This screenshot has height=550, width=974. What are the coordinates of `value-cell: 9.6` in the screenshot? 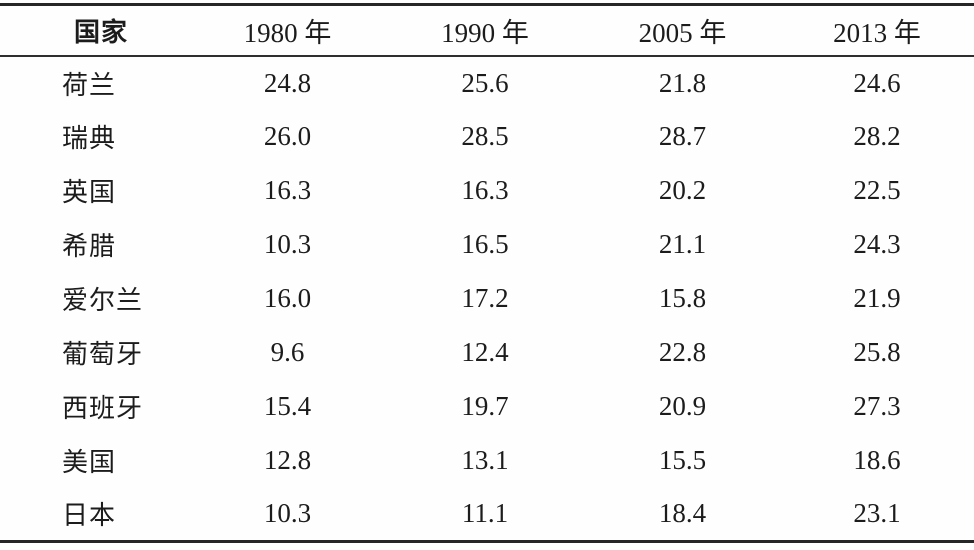 It's located at (287, 352).